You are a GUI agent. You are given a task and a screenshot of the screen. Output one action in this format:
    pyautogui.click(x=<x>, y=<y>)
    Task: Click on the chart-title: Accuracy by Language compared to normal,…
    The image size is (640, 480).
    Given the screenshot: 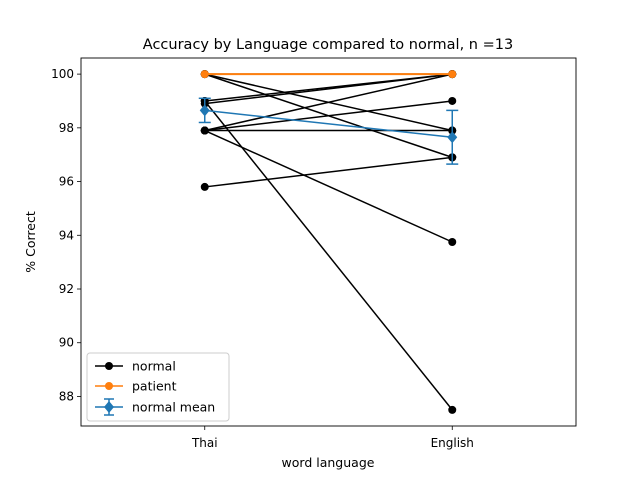 What is the action you would take?
    pyautogui.click(x=328, y=45)
    